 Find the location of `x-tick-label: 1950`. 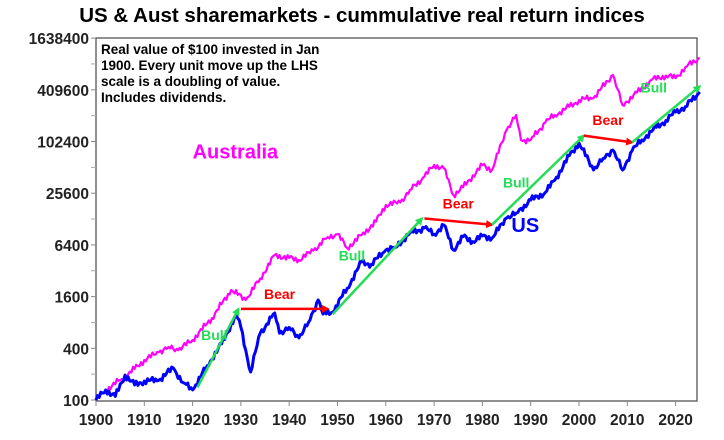

x-tick-label: 1950 is located at coordinates (337, 420).